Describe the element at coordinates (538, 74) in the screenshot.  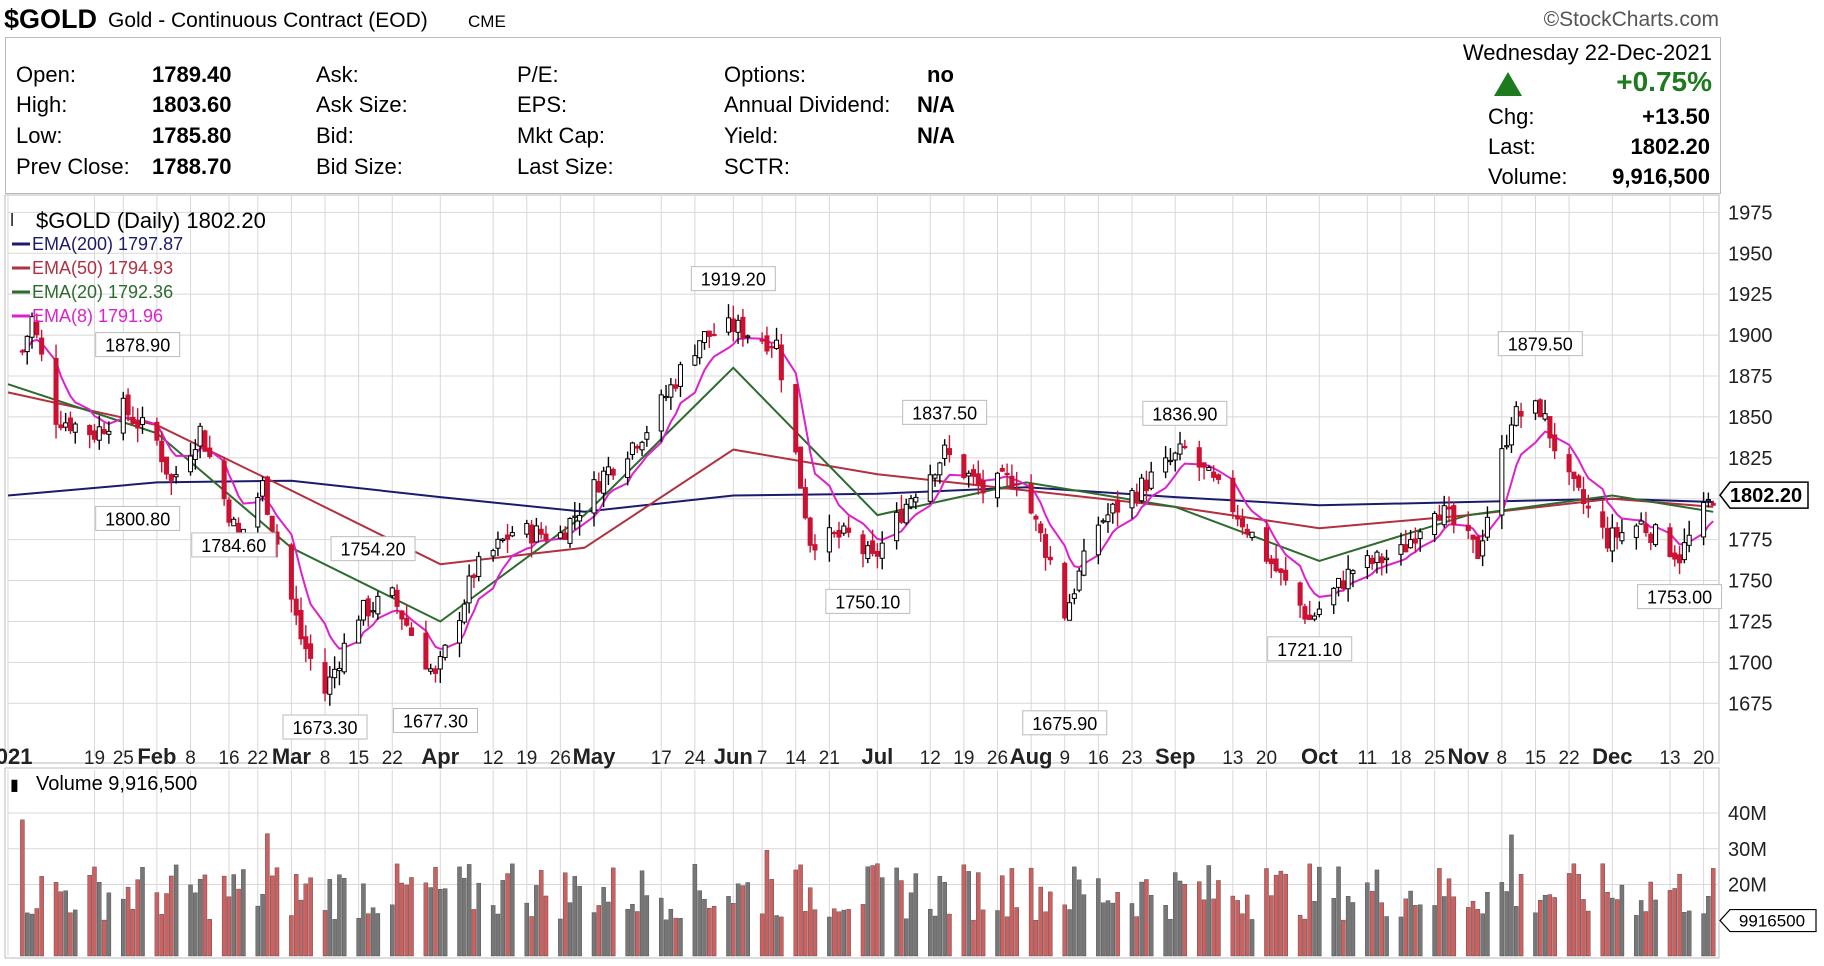
I see `pe-label: P/E:` at that location.